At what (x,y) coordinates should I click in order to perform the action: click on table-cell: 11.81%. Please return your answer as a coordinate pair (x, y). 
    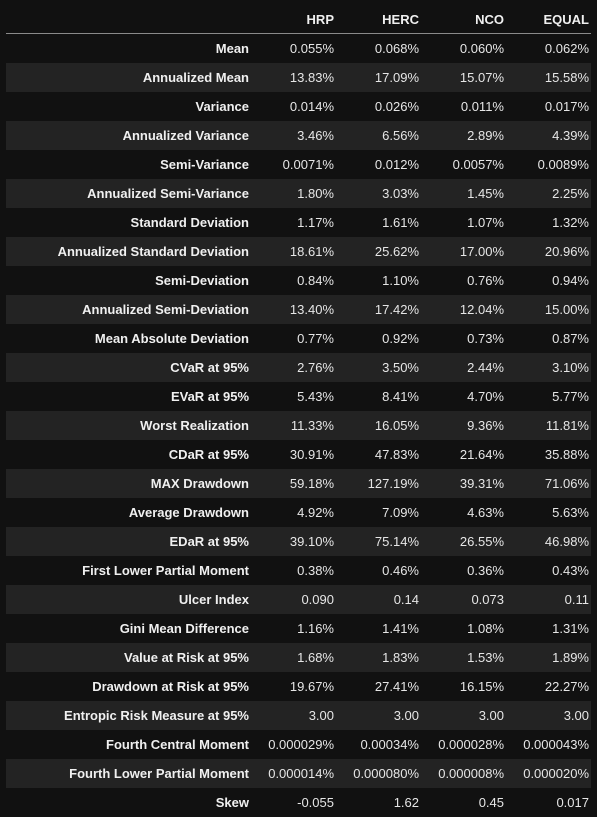
    Looking at the image, I should click on (548, 425).